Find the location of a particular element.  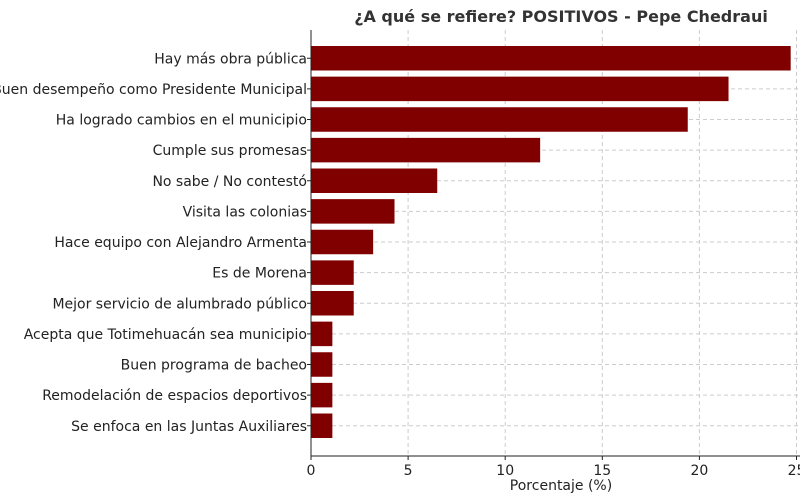

x-axis-label: Porcentaje (%) is located at coordinates (561, 486).